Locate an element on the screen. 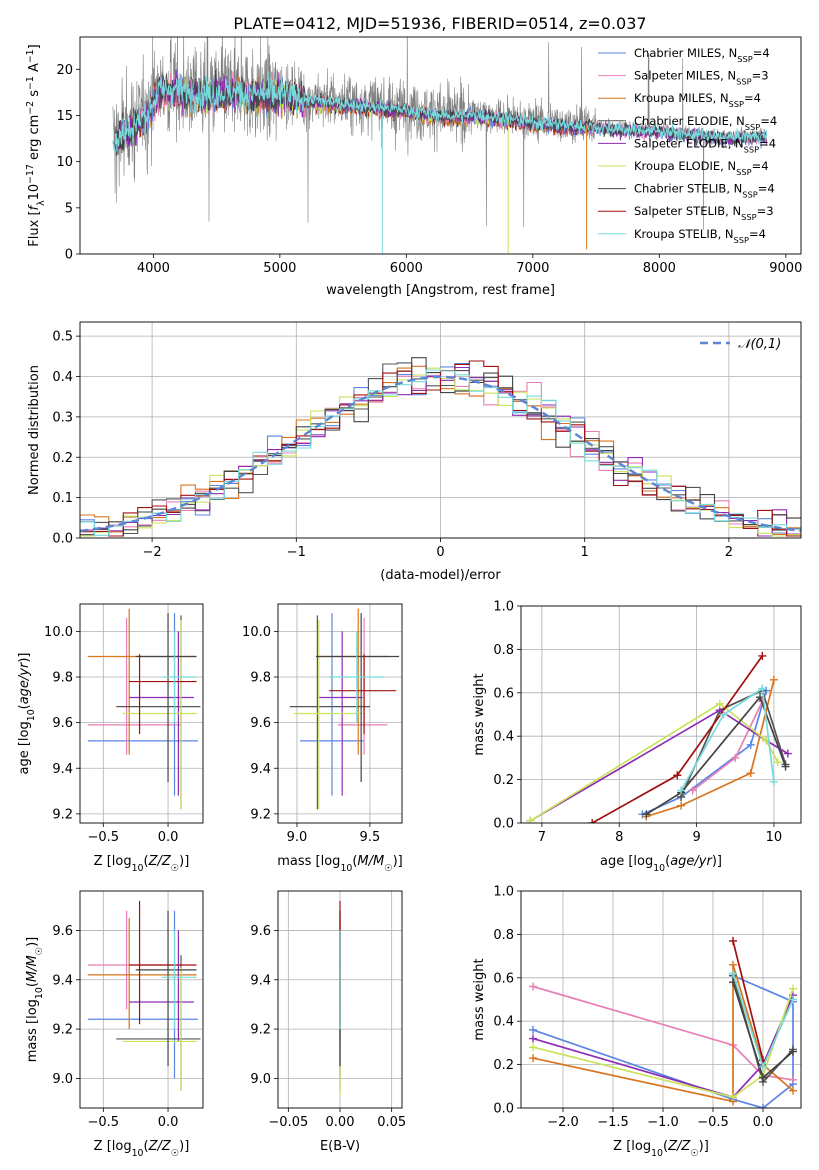 The width and height of the screenshot is (819, 1170). panel-age_vs_mass: 9.0 9.5 9.2 9.4 9.6 9.8 10.0 mass [log10(M/M☉)] is located at coordinates (322, 738).